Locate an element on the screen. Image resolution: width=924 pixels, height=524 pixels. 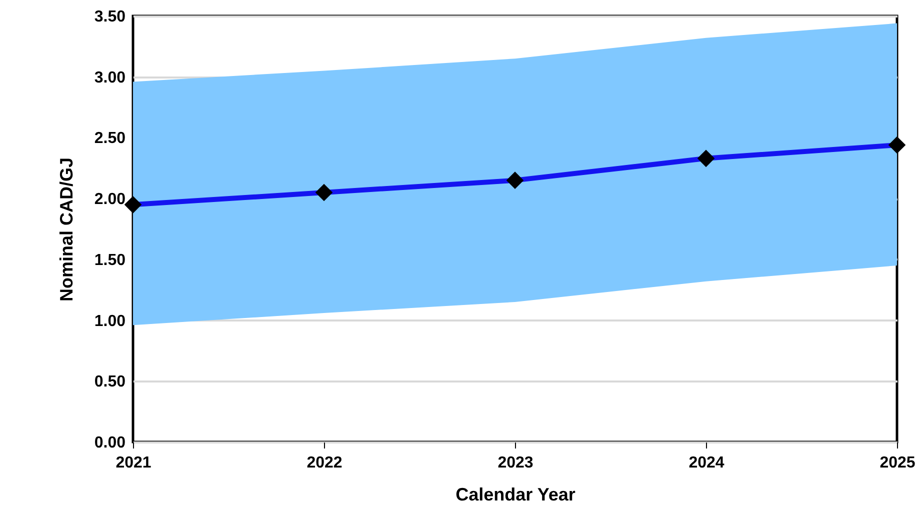
y-tick-label: 2.00 is located at coordinates (110, 199).